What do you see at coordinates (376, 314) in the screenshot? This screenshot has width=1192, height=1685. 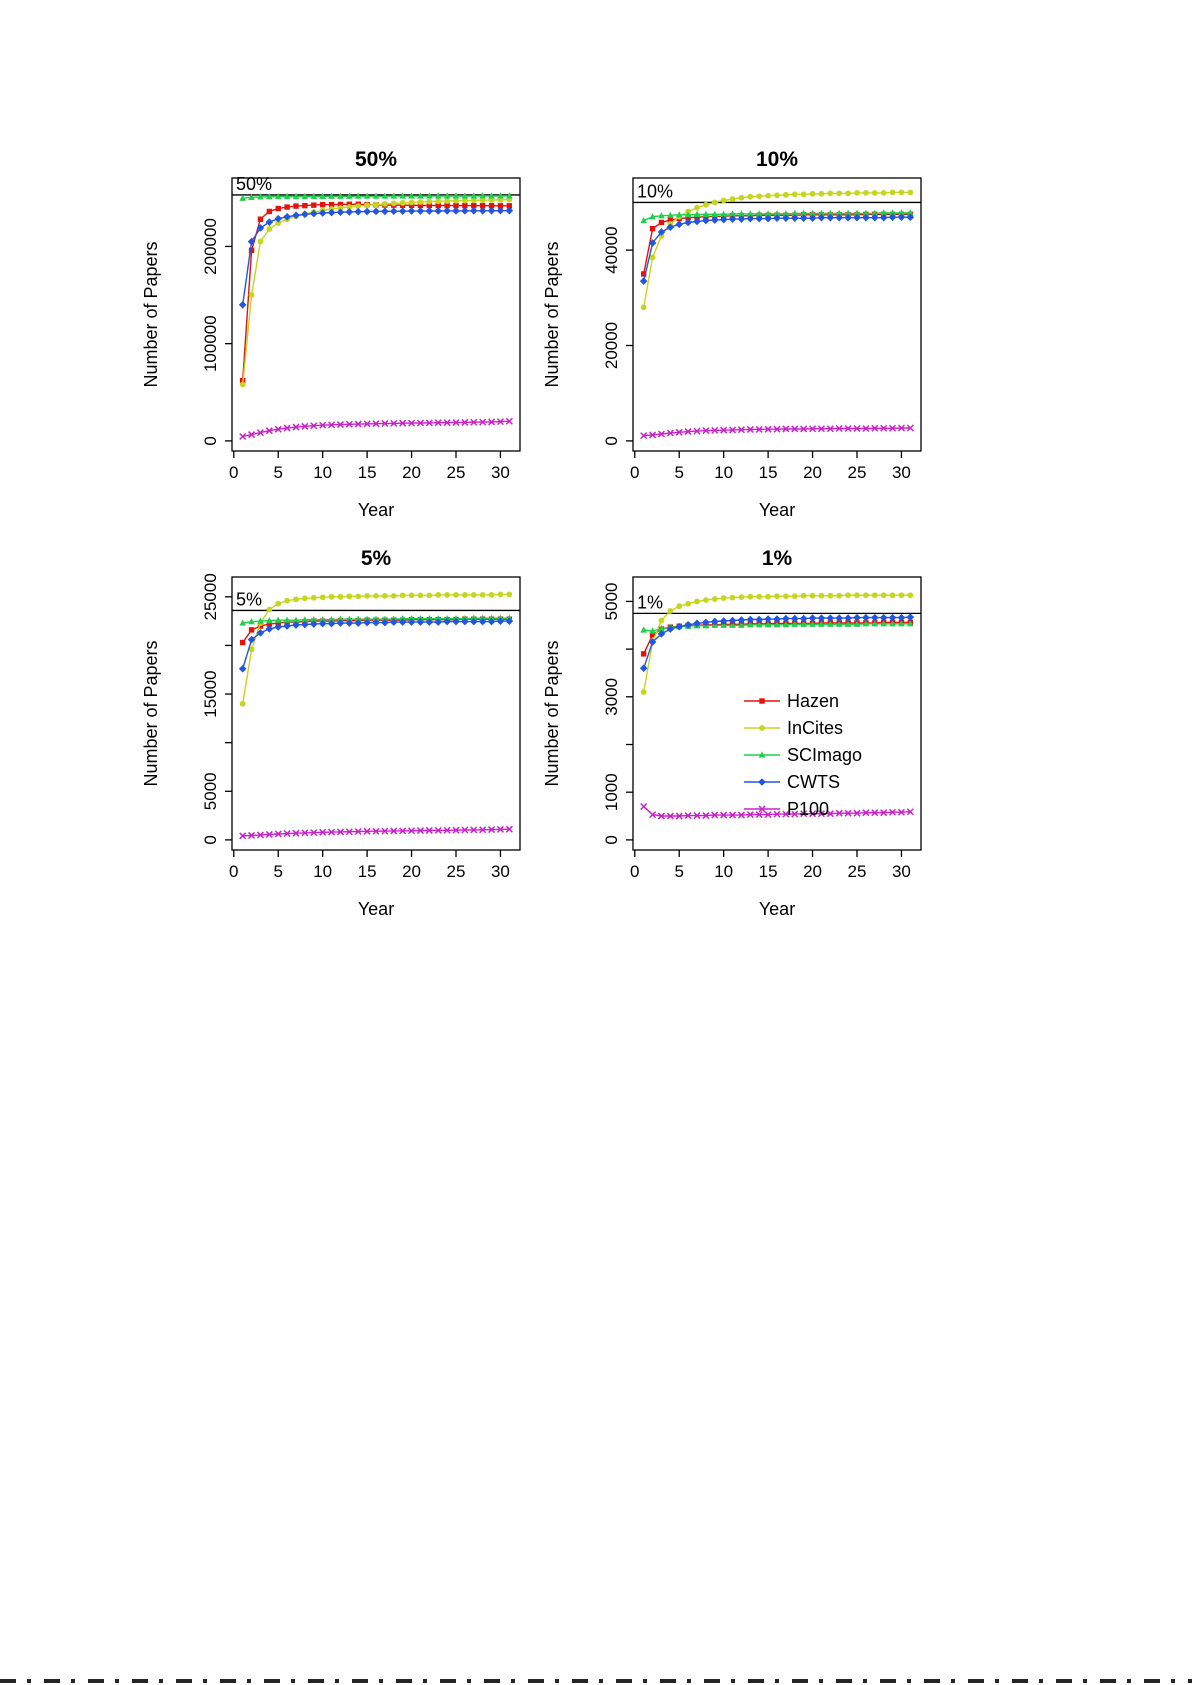 I see `plot-box` at bounding box center [376, 314].